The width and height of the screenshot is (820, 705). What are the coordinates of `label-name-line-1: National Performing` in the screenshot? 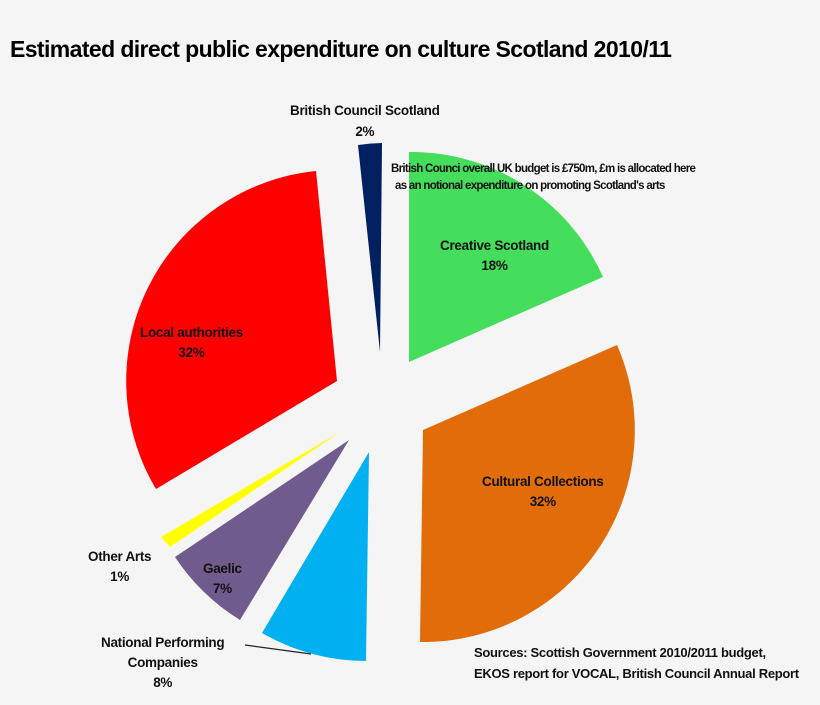 It's located at (163, 642).